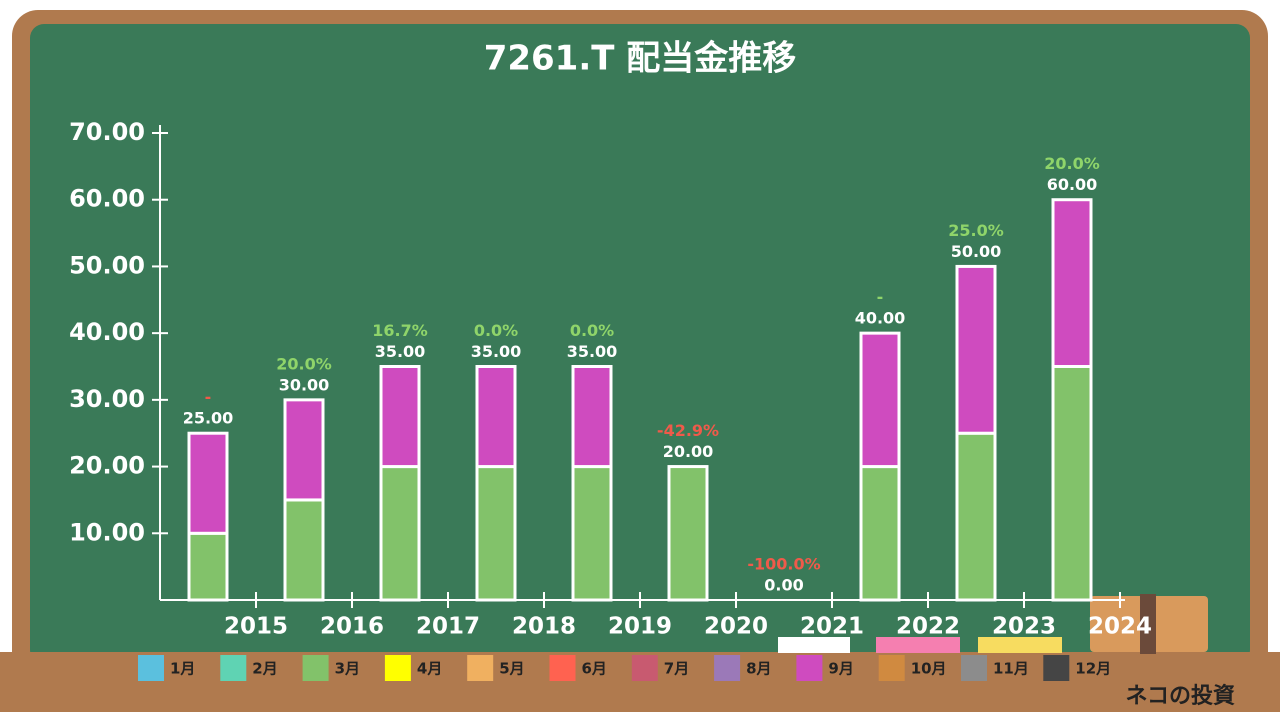 This screenshot has width=1280, height=724. Describe the element at coordinates (840, 669) in the screenshot. I see `legend-label: 9月` at that location.